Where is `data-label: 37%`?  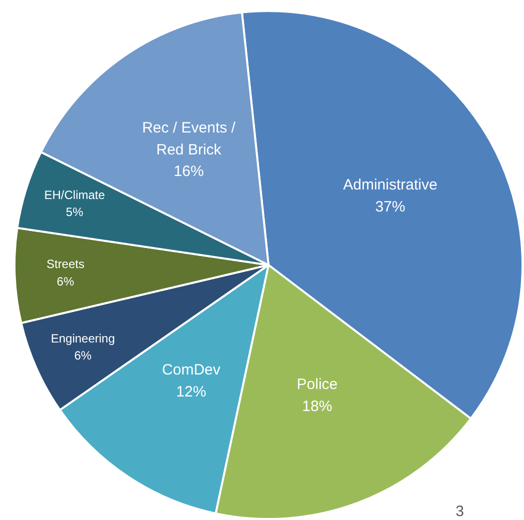
data-label: 37% is located at coordinates (390, 207).